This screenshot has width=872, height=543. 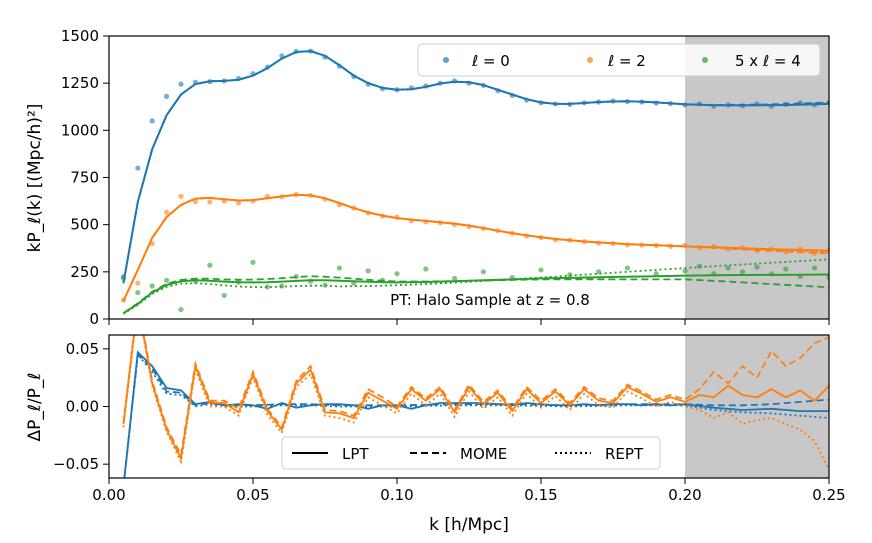 I want to click on top-excluded-region, so click(x=757, y=177).